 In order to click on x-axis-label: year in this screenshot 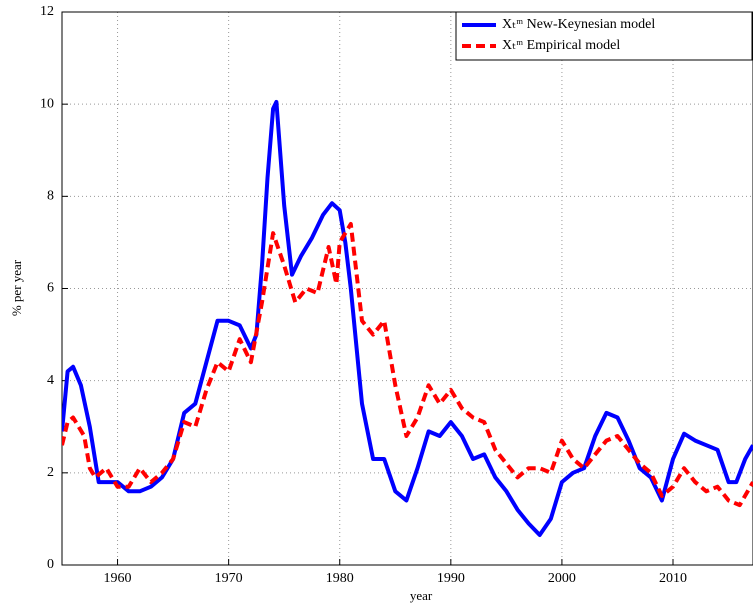, I will do `click(421, 595)`.